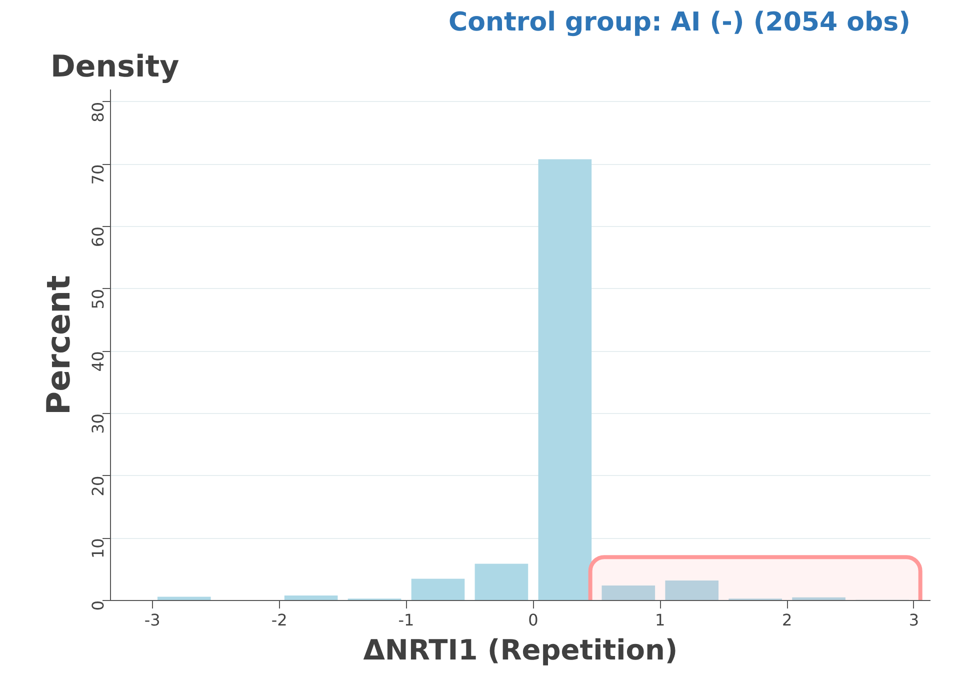 The height and width of the screenshot is (686, 960). Describe the element at coordinates (152, 620) in the screenshot. I see `x-tick-label: -3` at that location.